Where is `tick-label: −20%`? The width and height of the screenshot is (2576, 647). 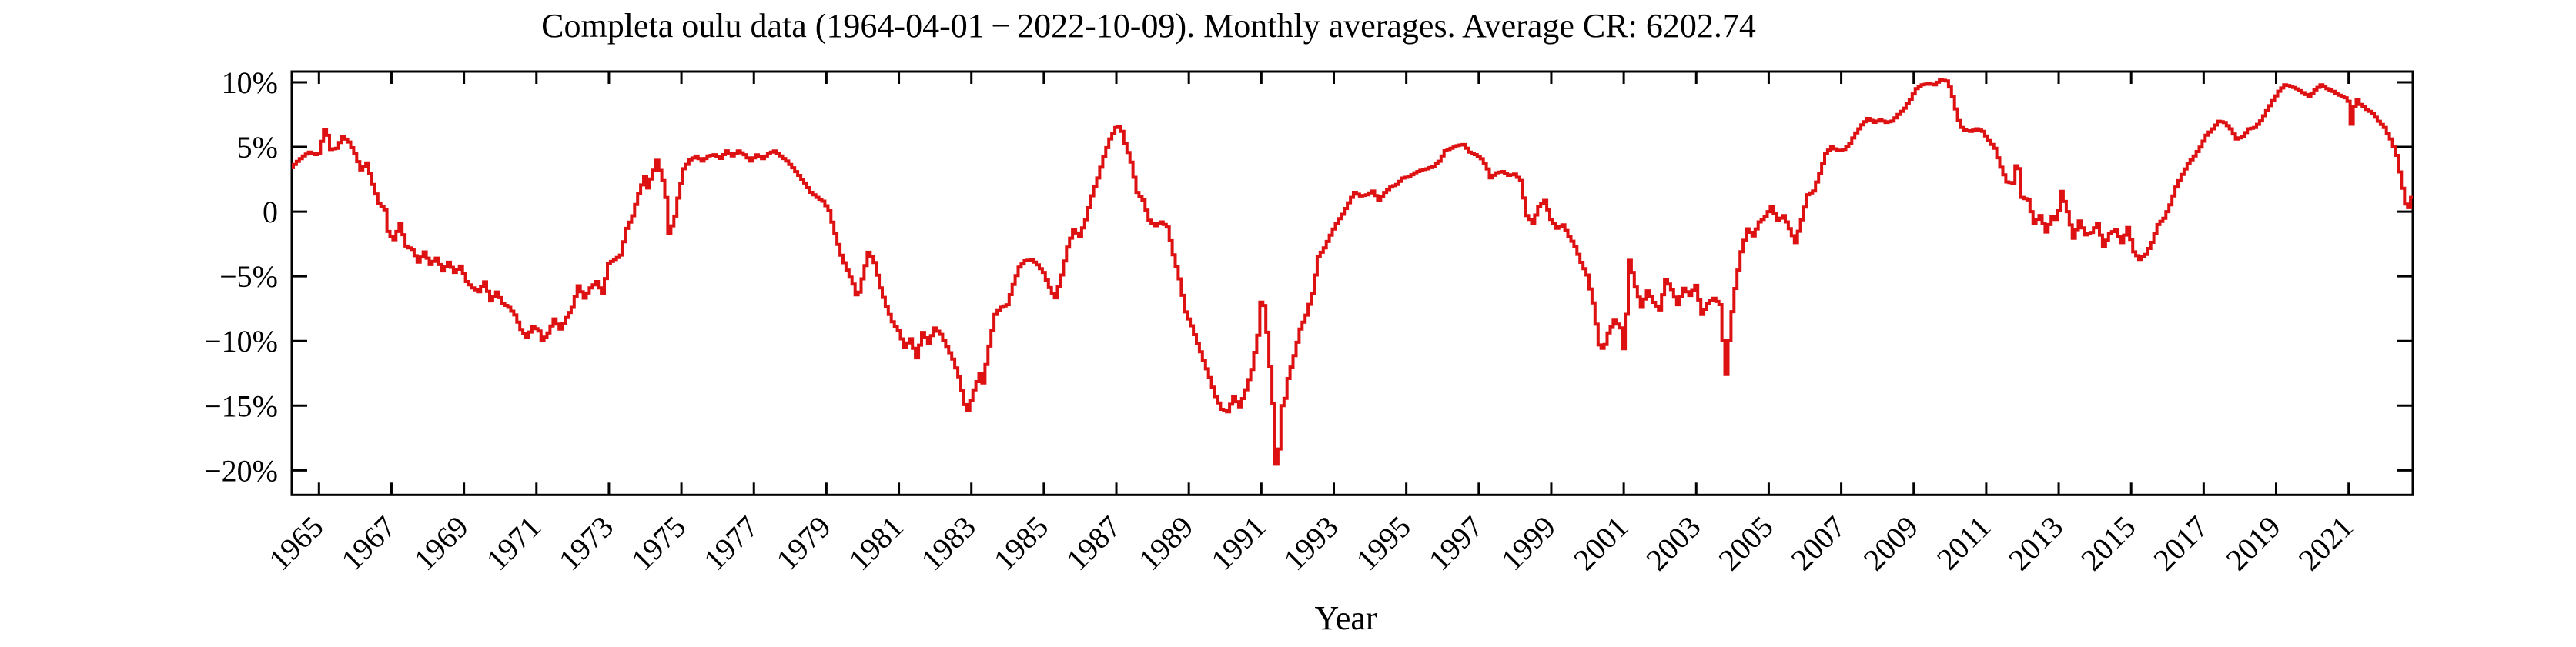
tick-label: −20% is located at coordinates (241, 471).